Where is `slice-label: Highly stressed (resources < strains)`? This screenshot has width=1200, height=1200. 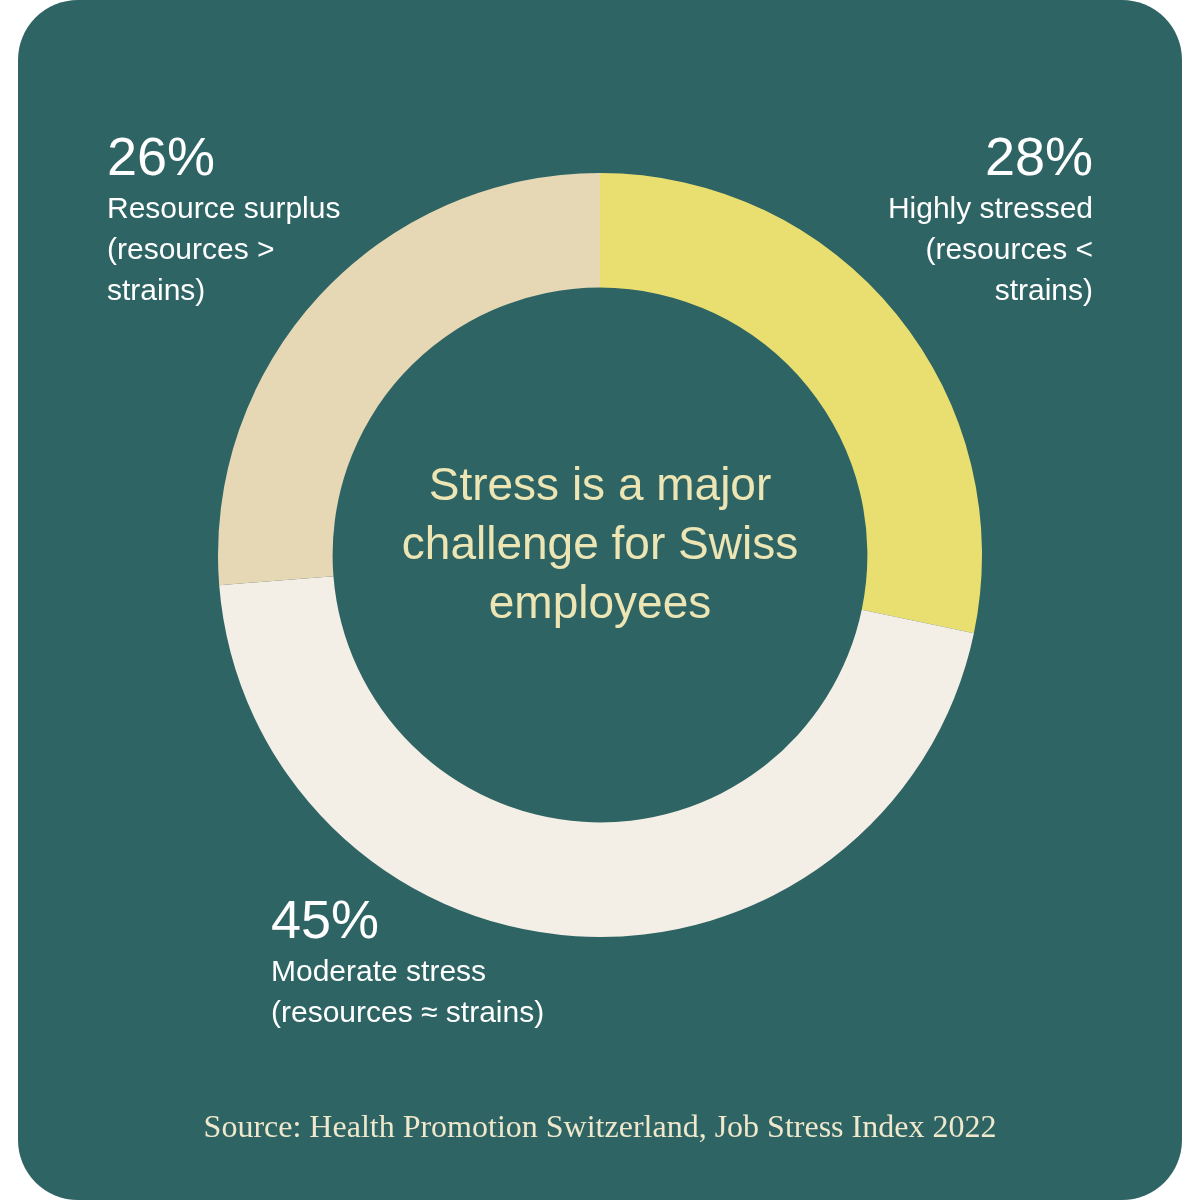
slice-label: Highly stressed (resources < strains) is located at coordinates (989, 249).